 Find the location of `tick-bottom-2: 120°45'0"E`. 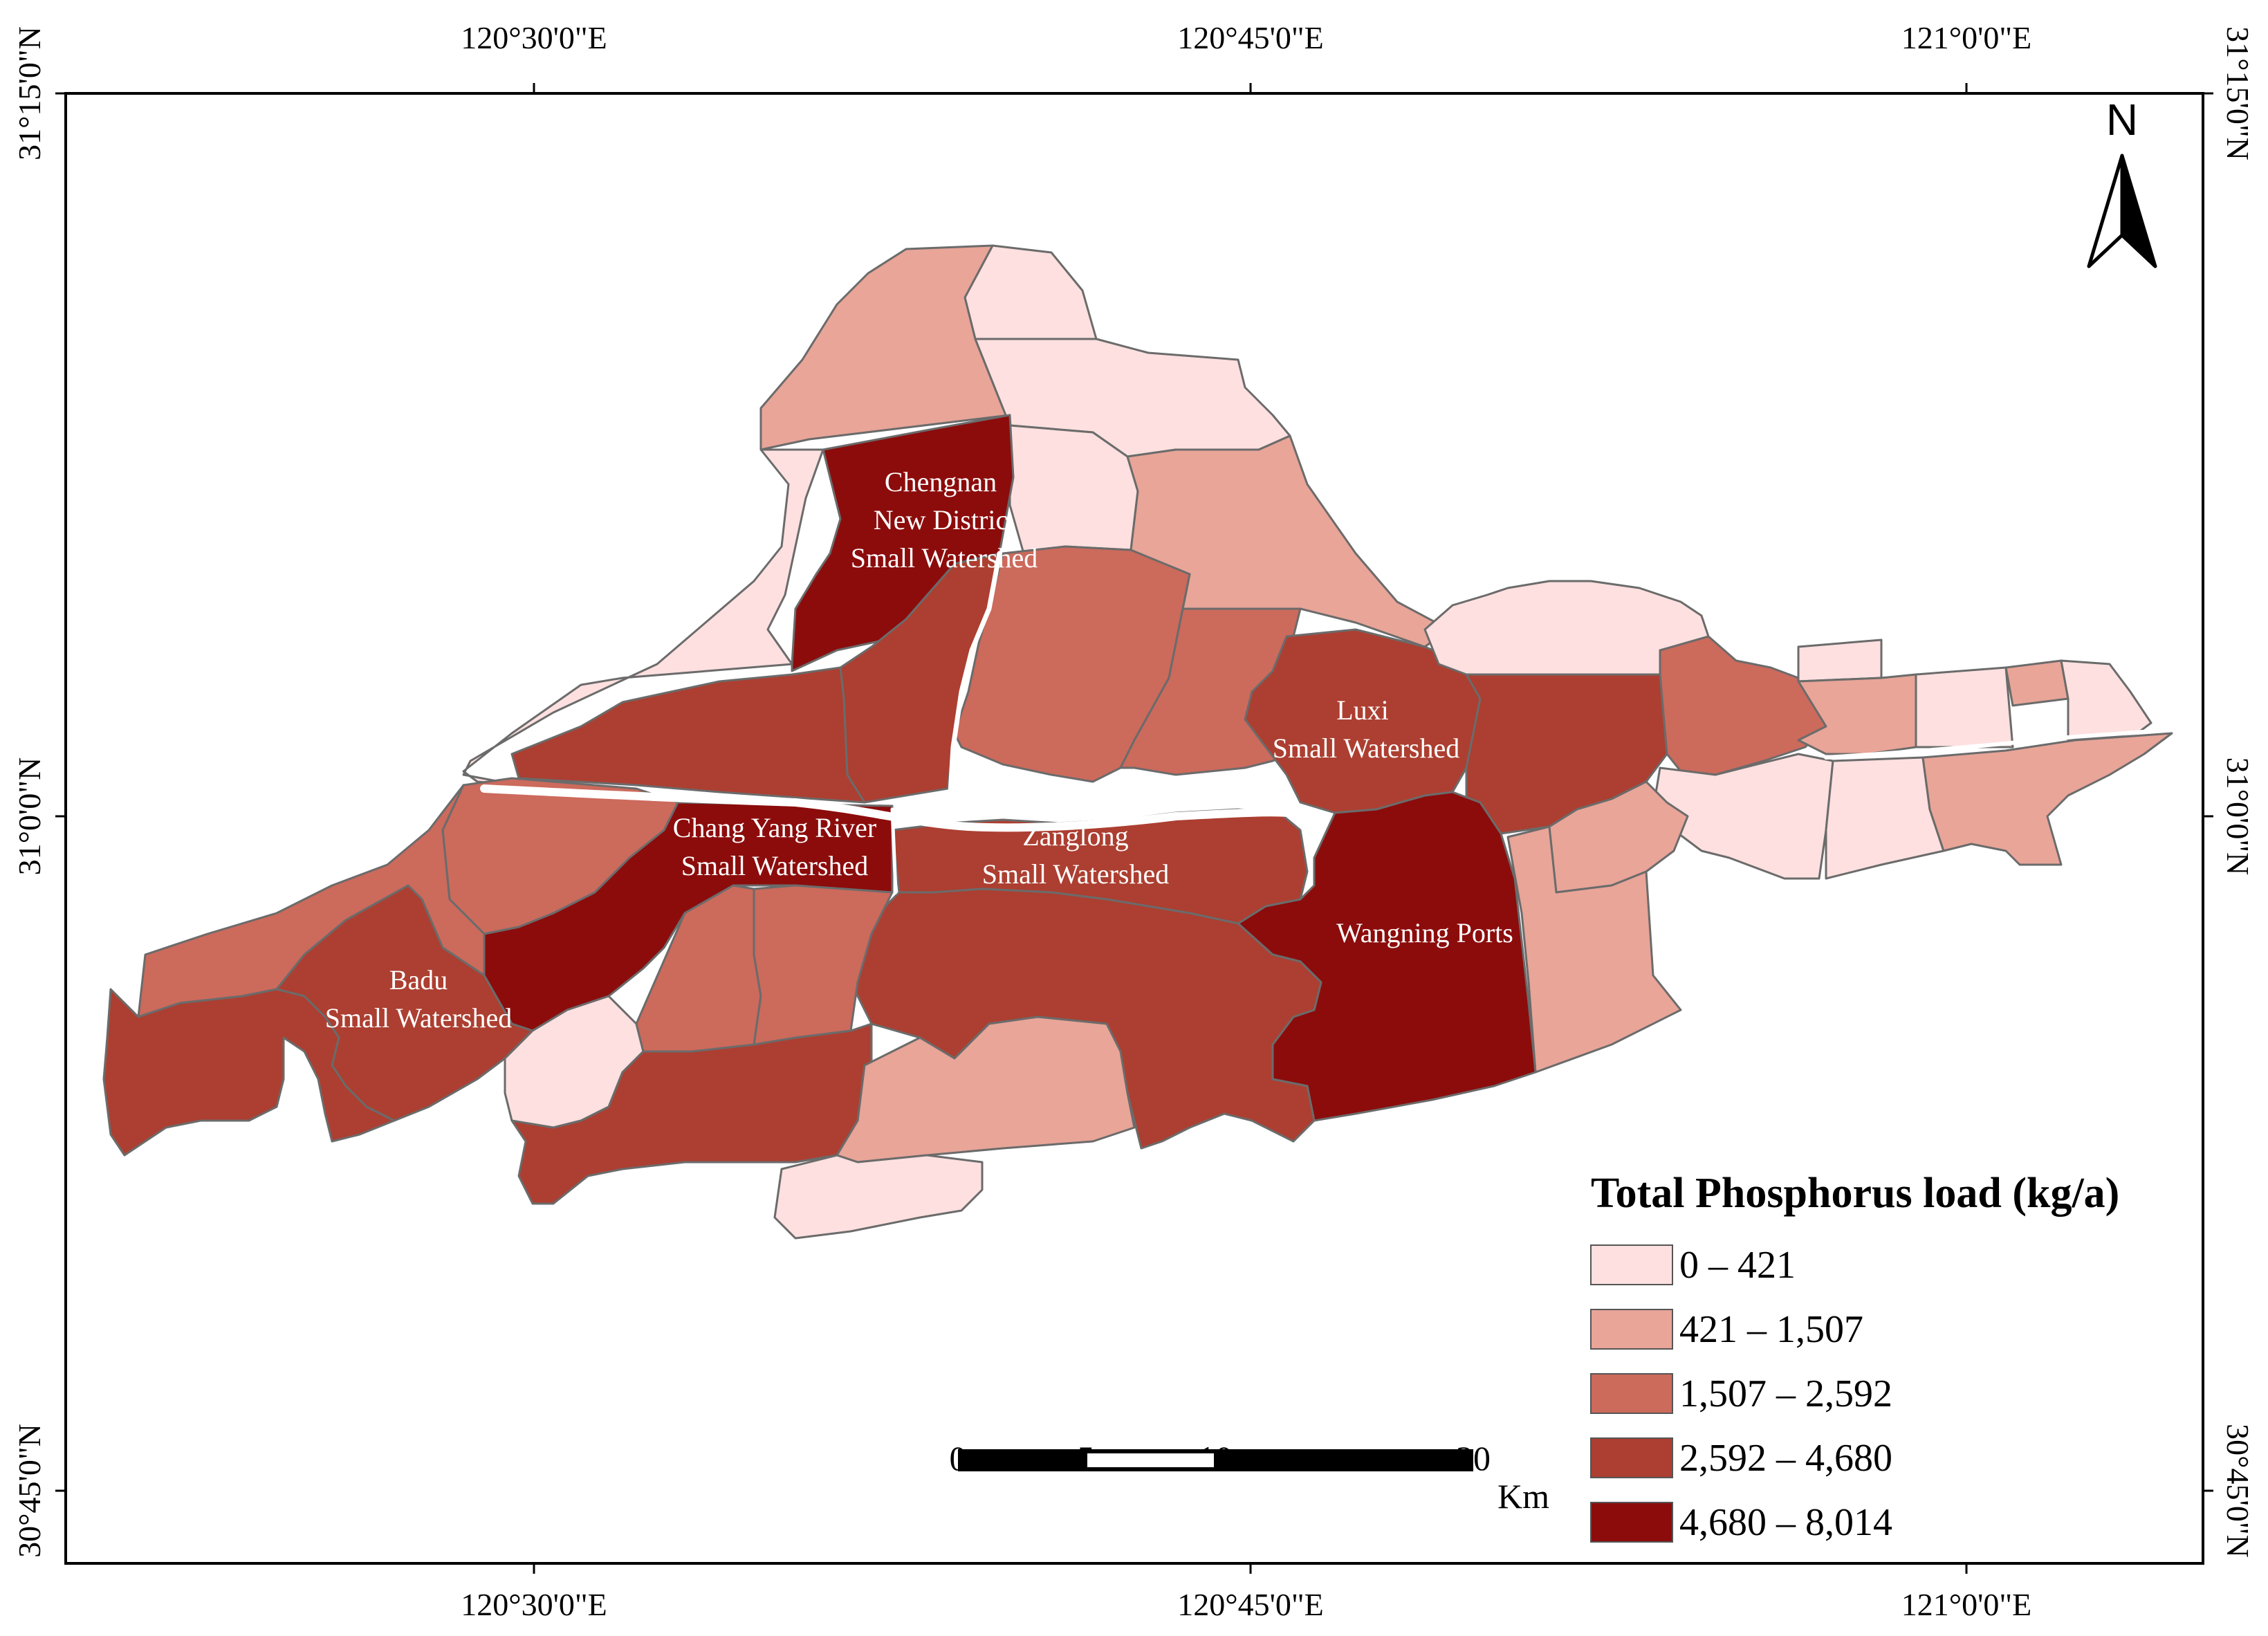

tick-bottom-2: 120°45'0"E is located at coordinates (1250, 1604).